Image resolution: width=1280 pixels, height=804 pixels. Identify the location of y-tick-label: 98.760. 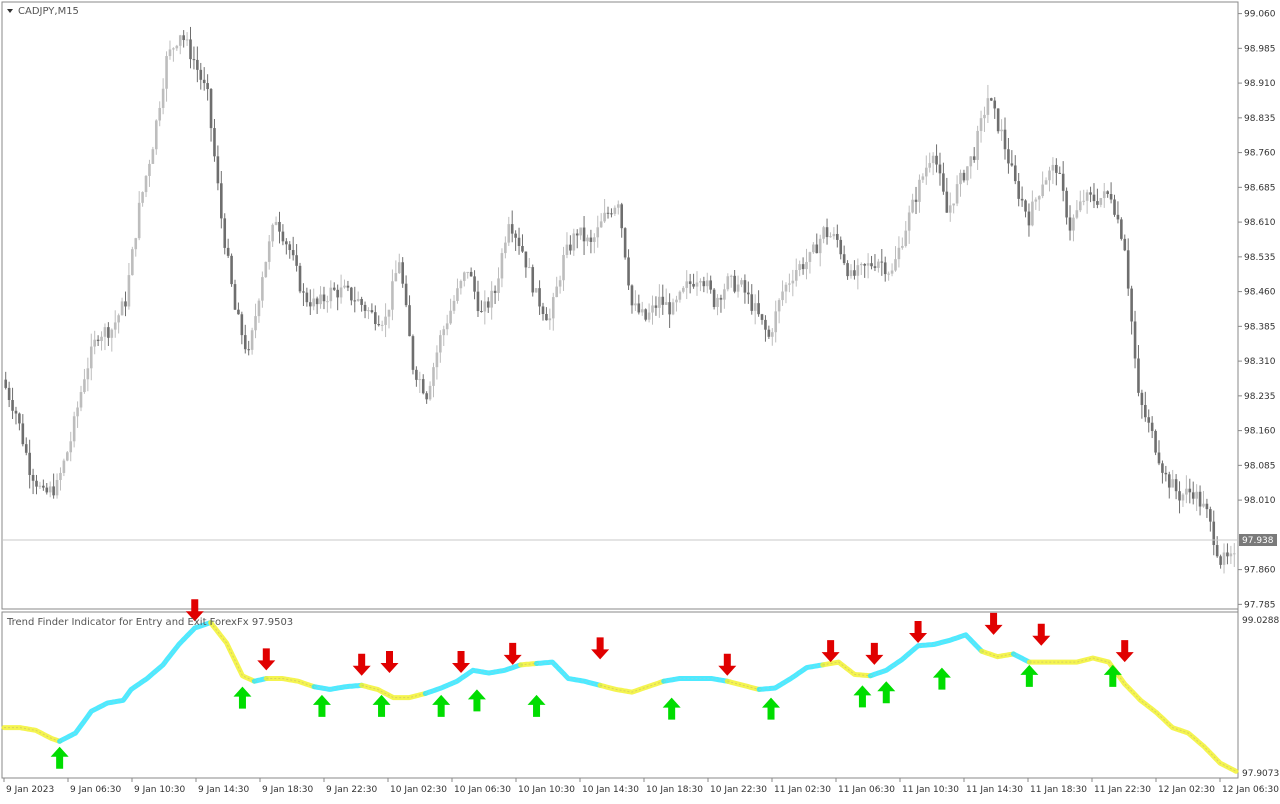
(1260, 154).